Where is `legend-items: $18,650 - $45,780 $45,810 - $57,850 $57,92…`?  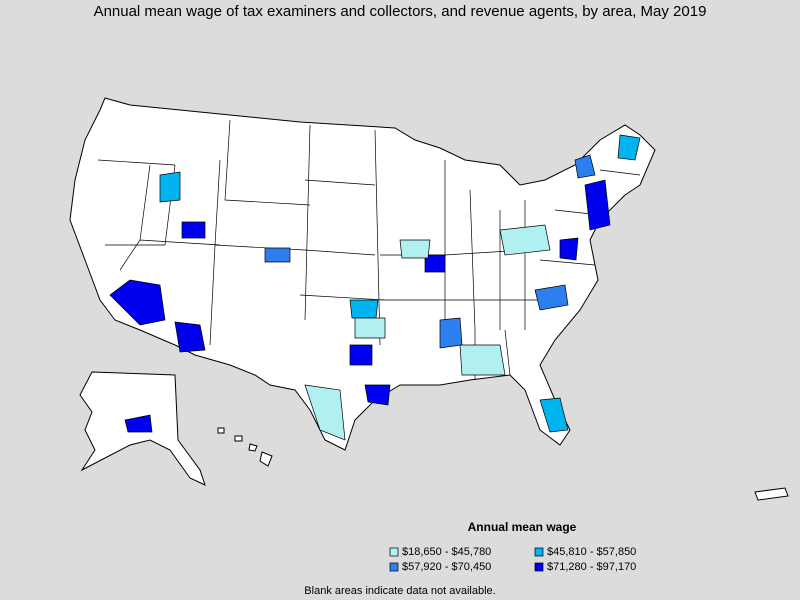 legend-items: $18,650 - $45,780 $45,810 - $57,850 $57,92… is located at coordinates (512, 559).